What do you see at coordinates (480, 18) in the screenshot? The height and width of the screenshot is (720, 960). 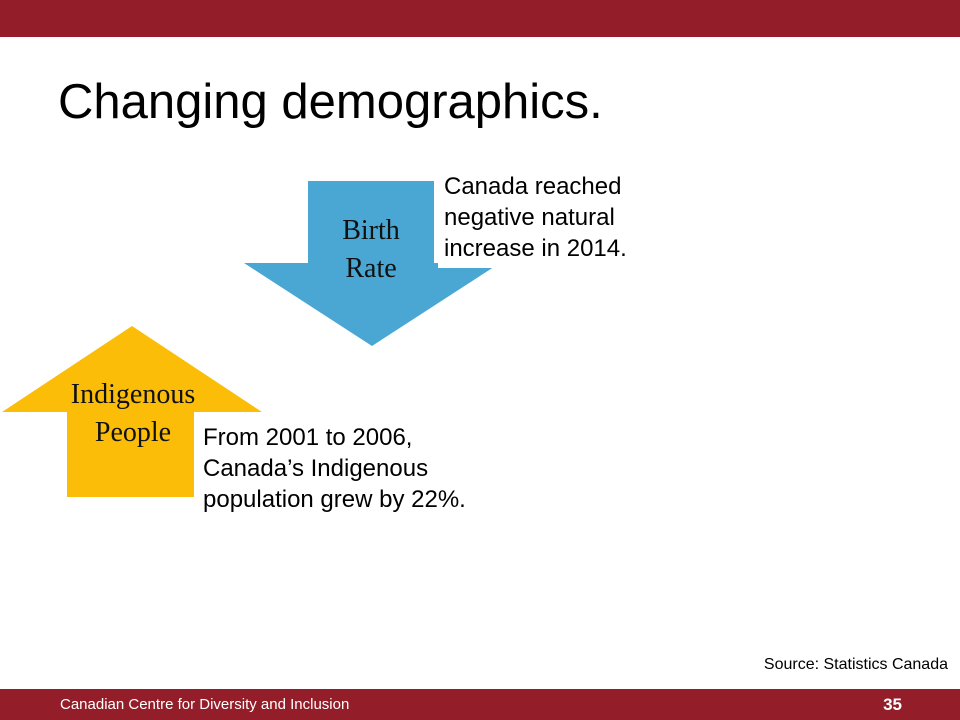 I see `top-banner` at bounding box center [480, 18].